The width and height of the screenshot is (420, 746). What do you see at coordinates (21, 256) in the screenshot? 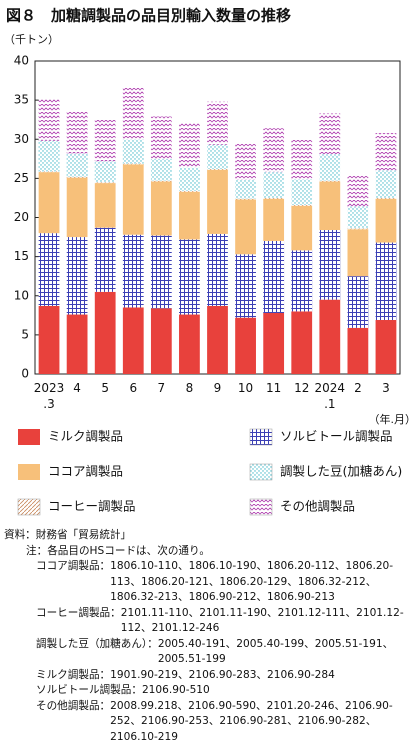
I see `y-tick-label: 15` at bounding box center [21, 256].